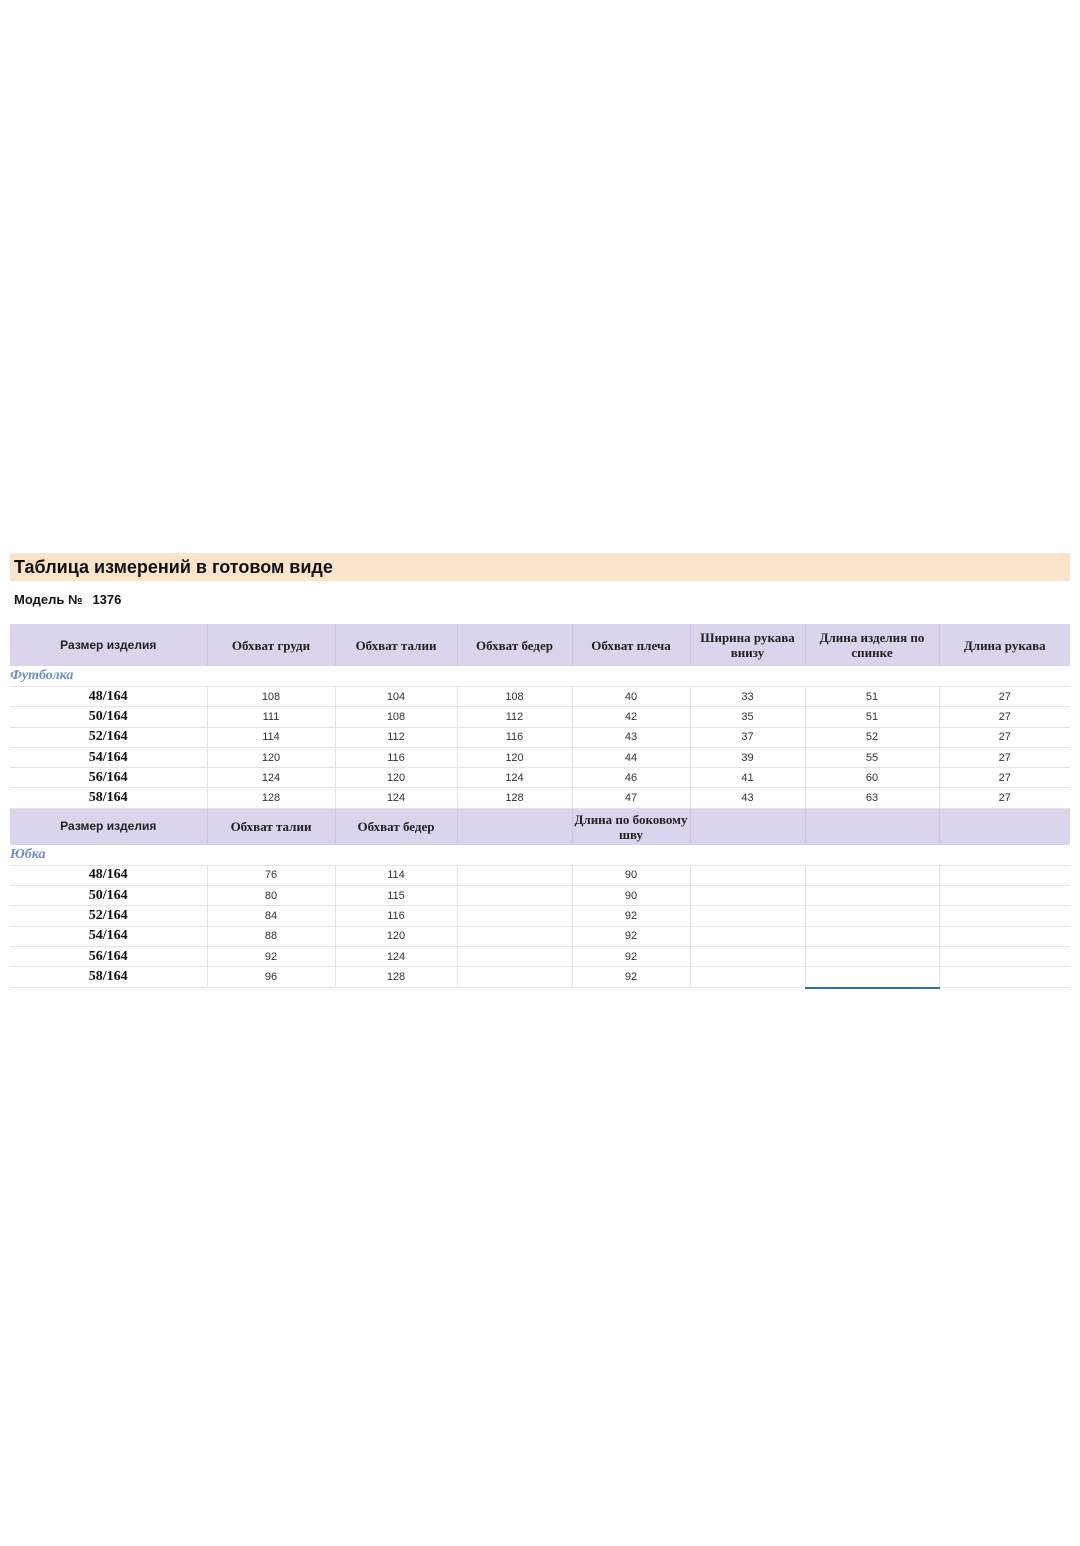 The height and width of the screenshot is (1546, 1080). I want to click on value-cell: 39, so click(747, 758).